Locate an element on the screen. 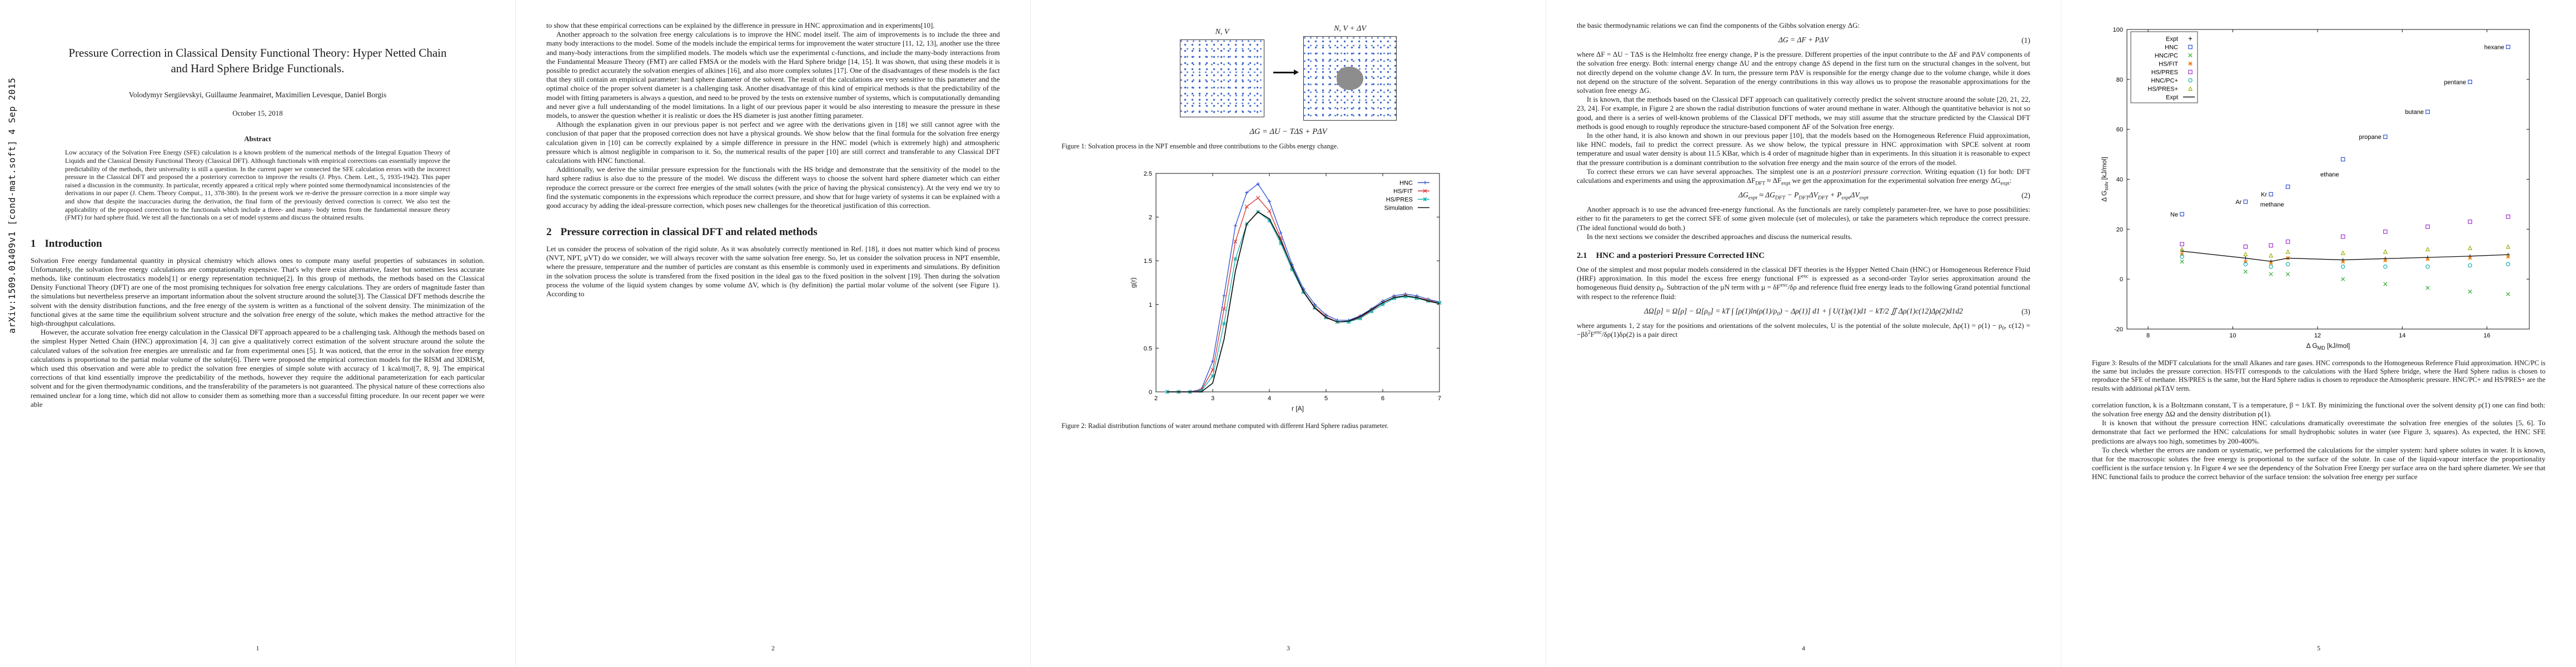 This screenshot has height=667, width=2576. solute-blob is located at coordinates (1350, 78).